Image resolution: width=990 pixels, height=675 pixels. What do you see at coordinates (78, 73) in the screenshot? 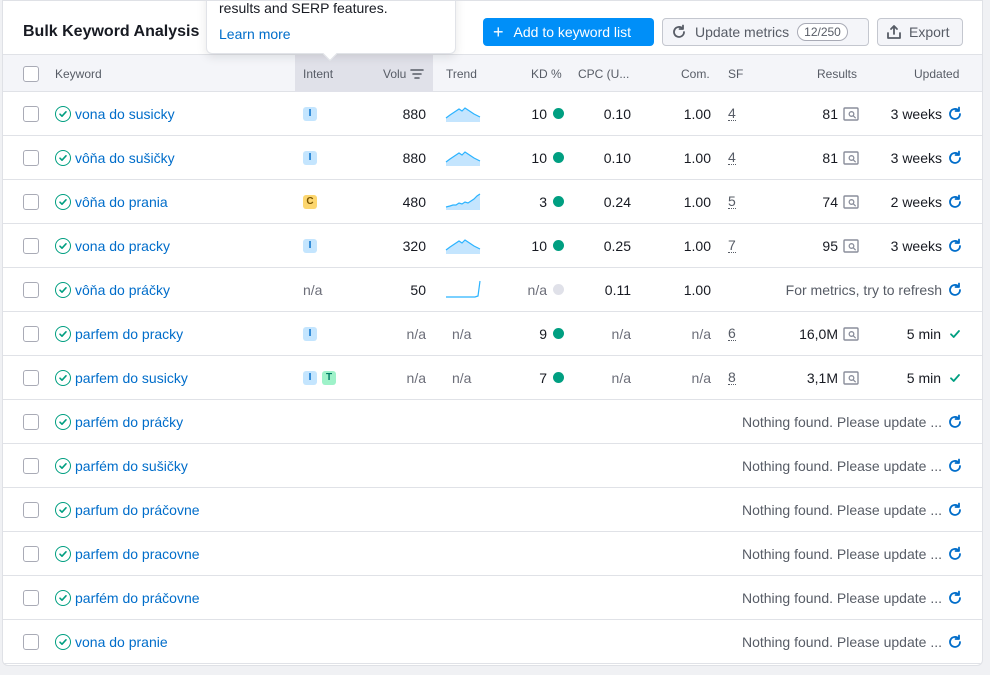
I see `column-keyword: Keyword` at bounding box center [78, 73].